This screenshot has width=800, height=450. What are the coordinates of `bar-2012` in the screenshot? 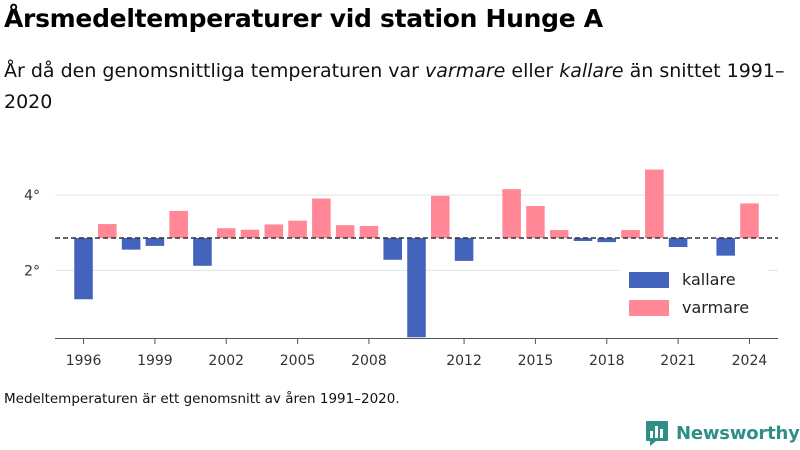 It's located at (464, 249).